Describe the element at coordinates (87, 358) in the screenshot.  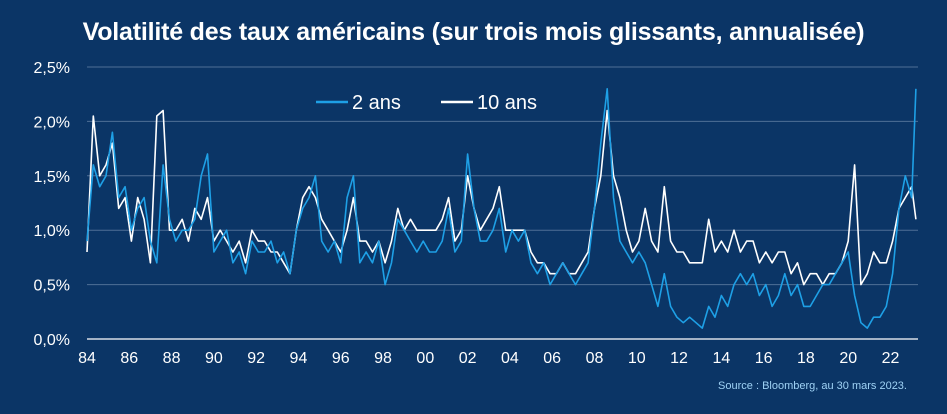
I see `x-tick-label: 84` at that location.